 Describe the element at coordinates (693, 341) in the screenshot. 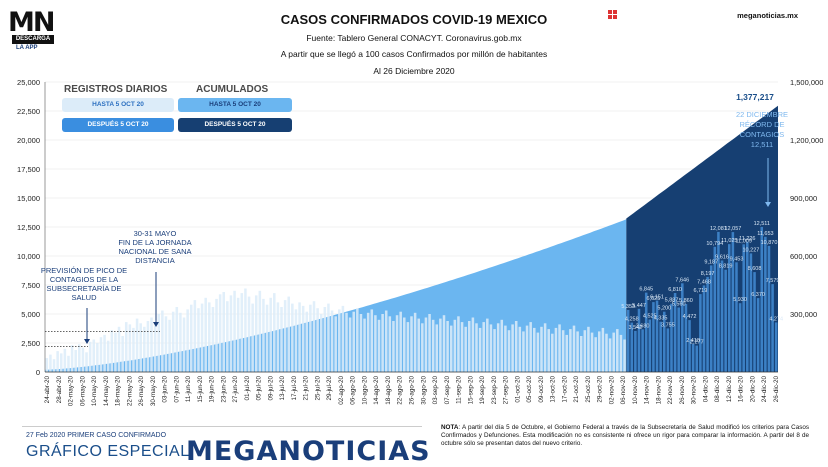

I see `data-label: 2,418` at that location.